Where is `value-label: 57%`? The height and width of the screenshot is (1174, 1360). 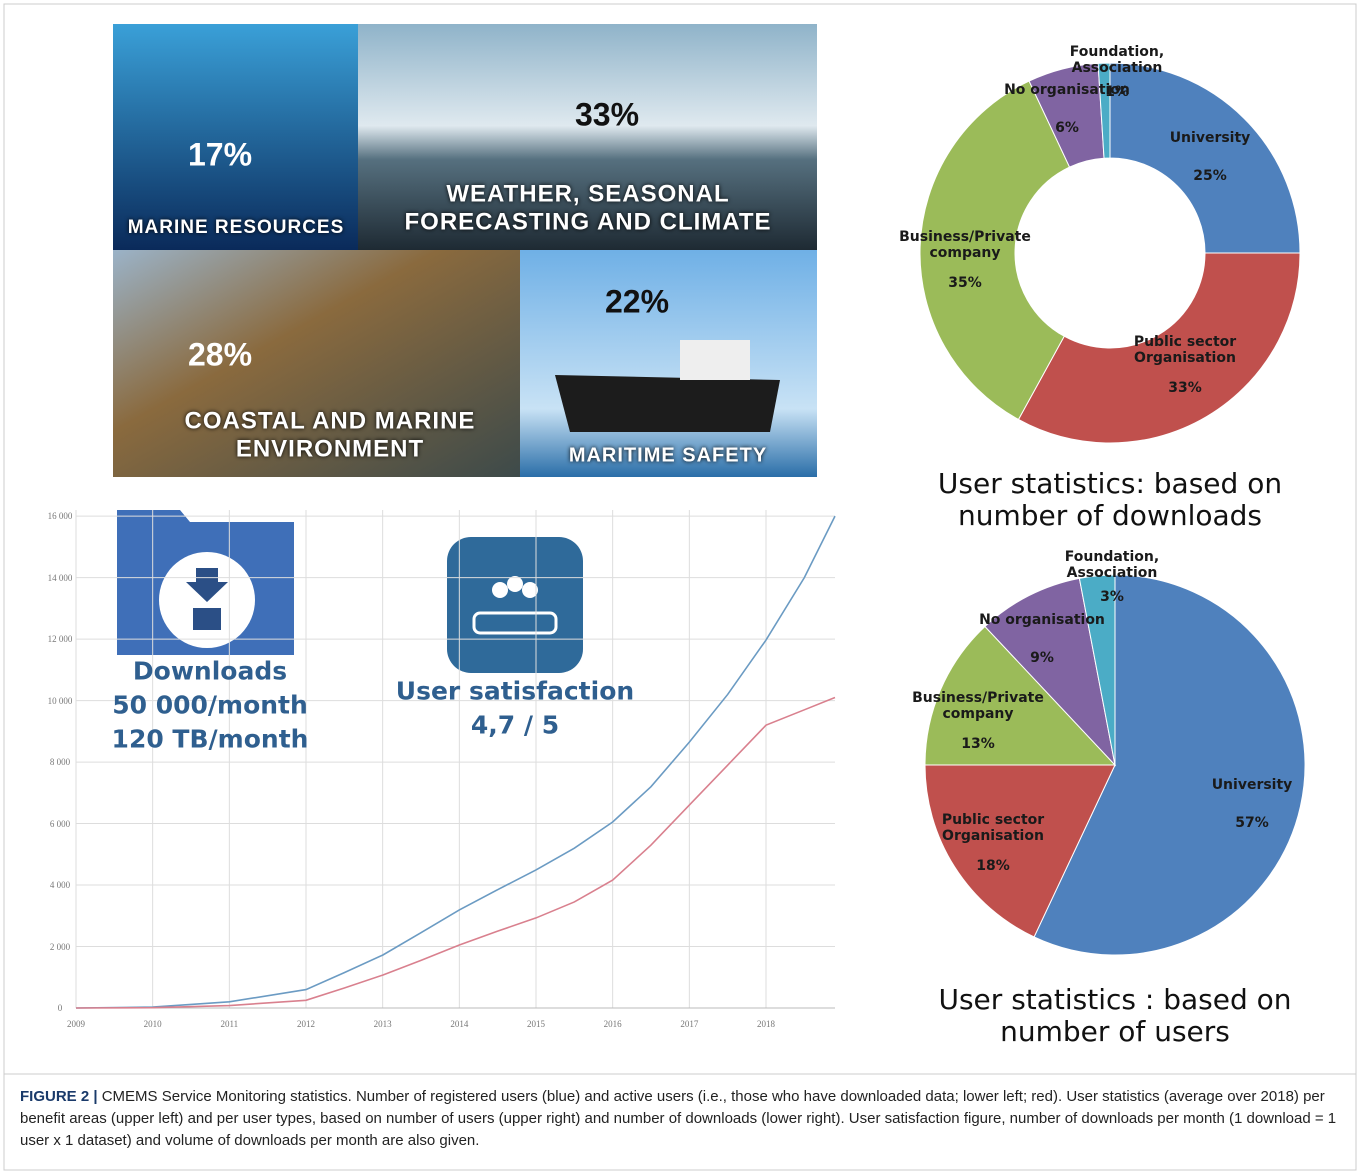 value-label: 57% is located at coordinates (1252, 822).